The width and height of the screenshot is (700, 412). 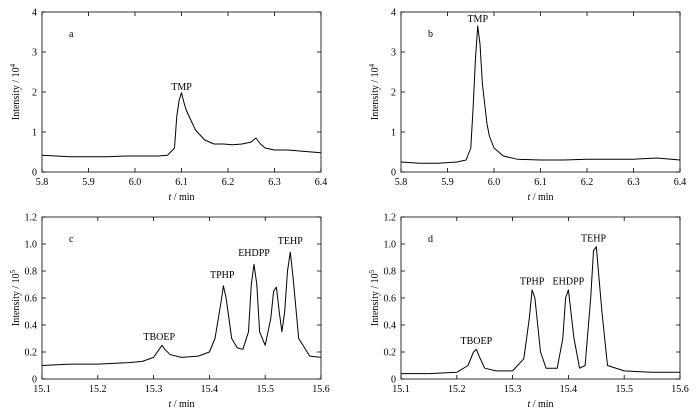 What do you see at coordinates (430, 34) in the screenshot?
I see `panel-label: b` at bounding box center [430, 34].